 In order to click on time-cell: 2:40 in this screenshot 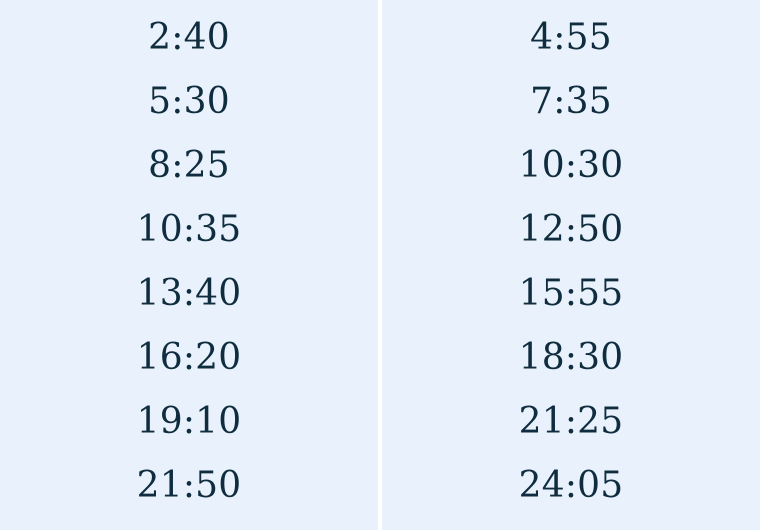, I will do `click(189, 37)`.